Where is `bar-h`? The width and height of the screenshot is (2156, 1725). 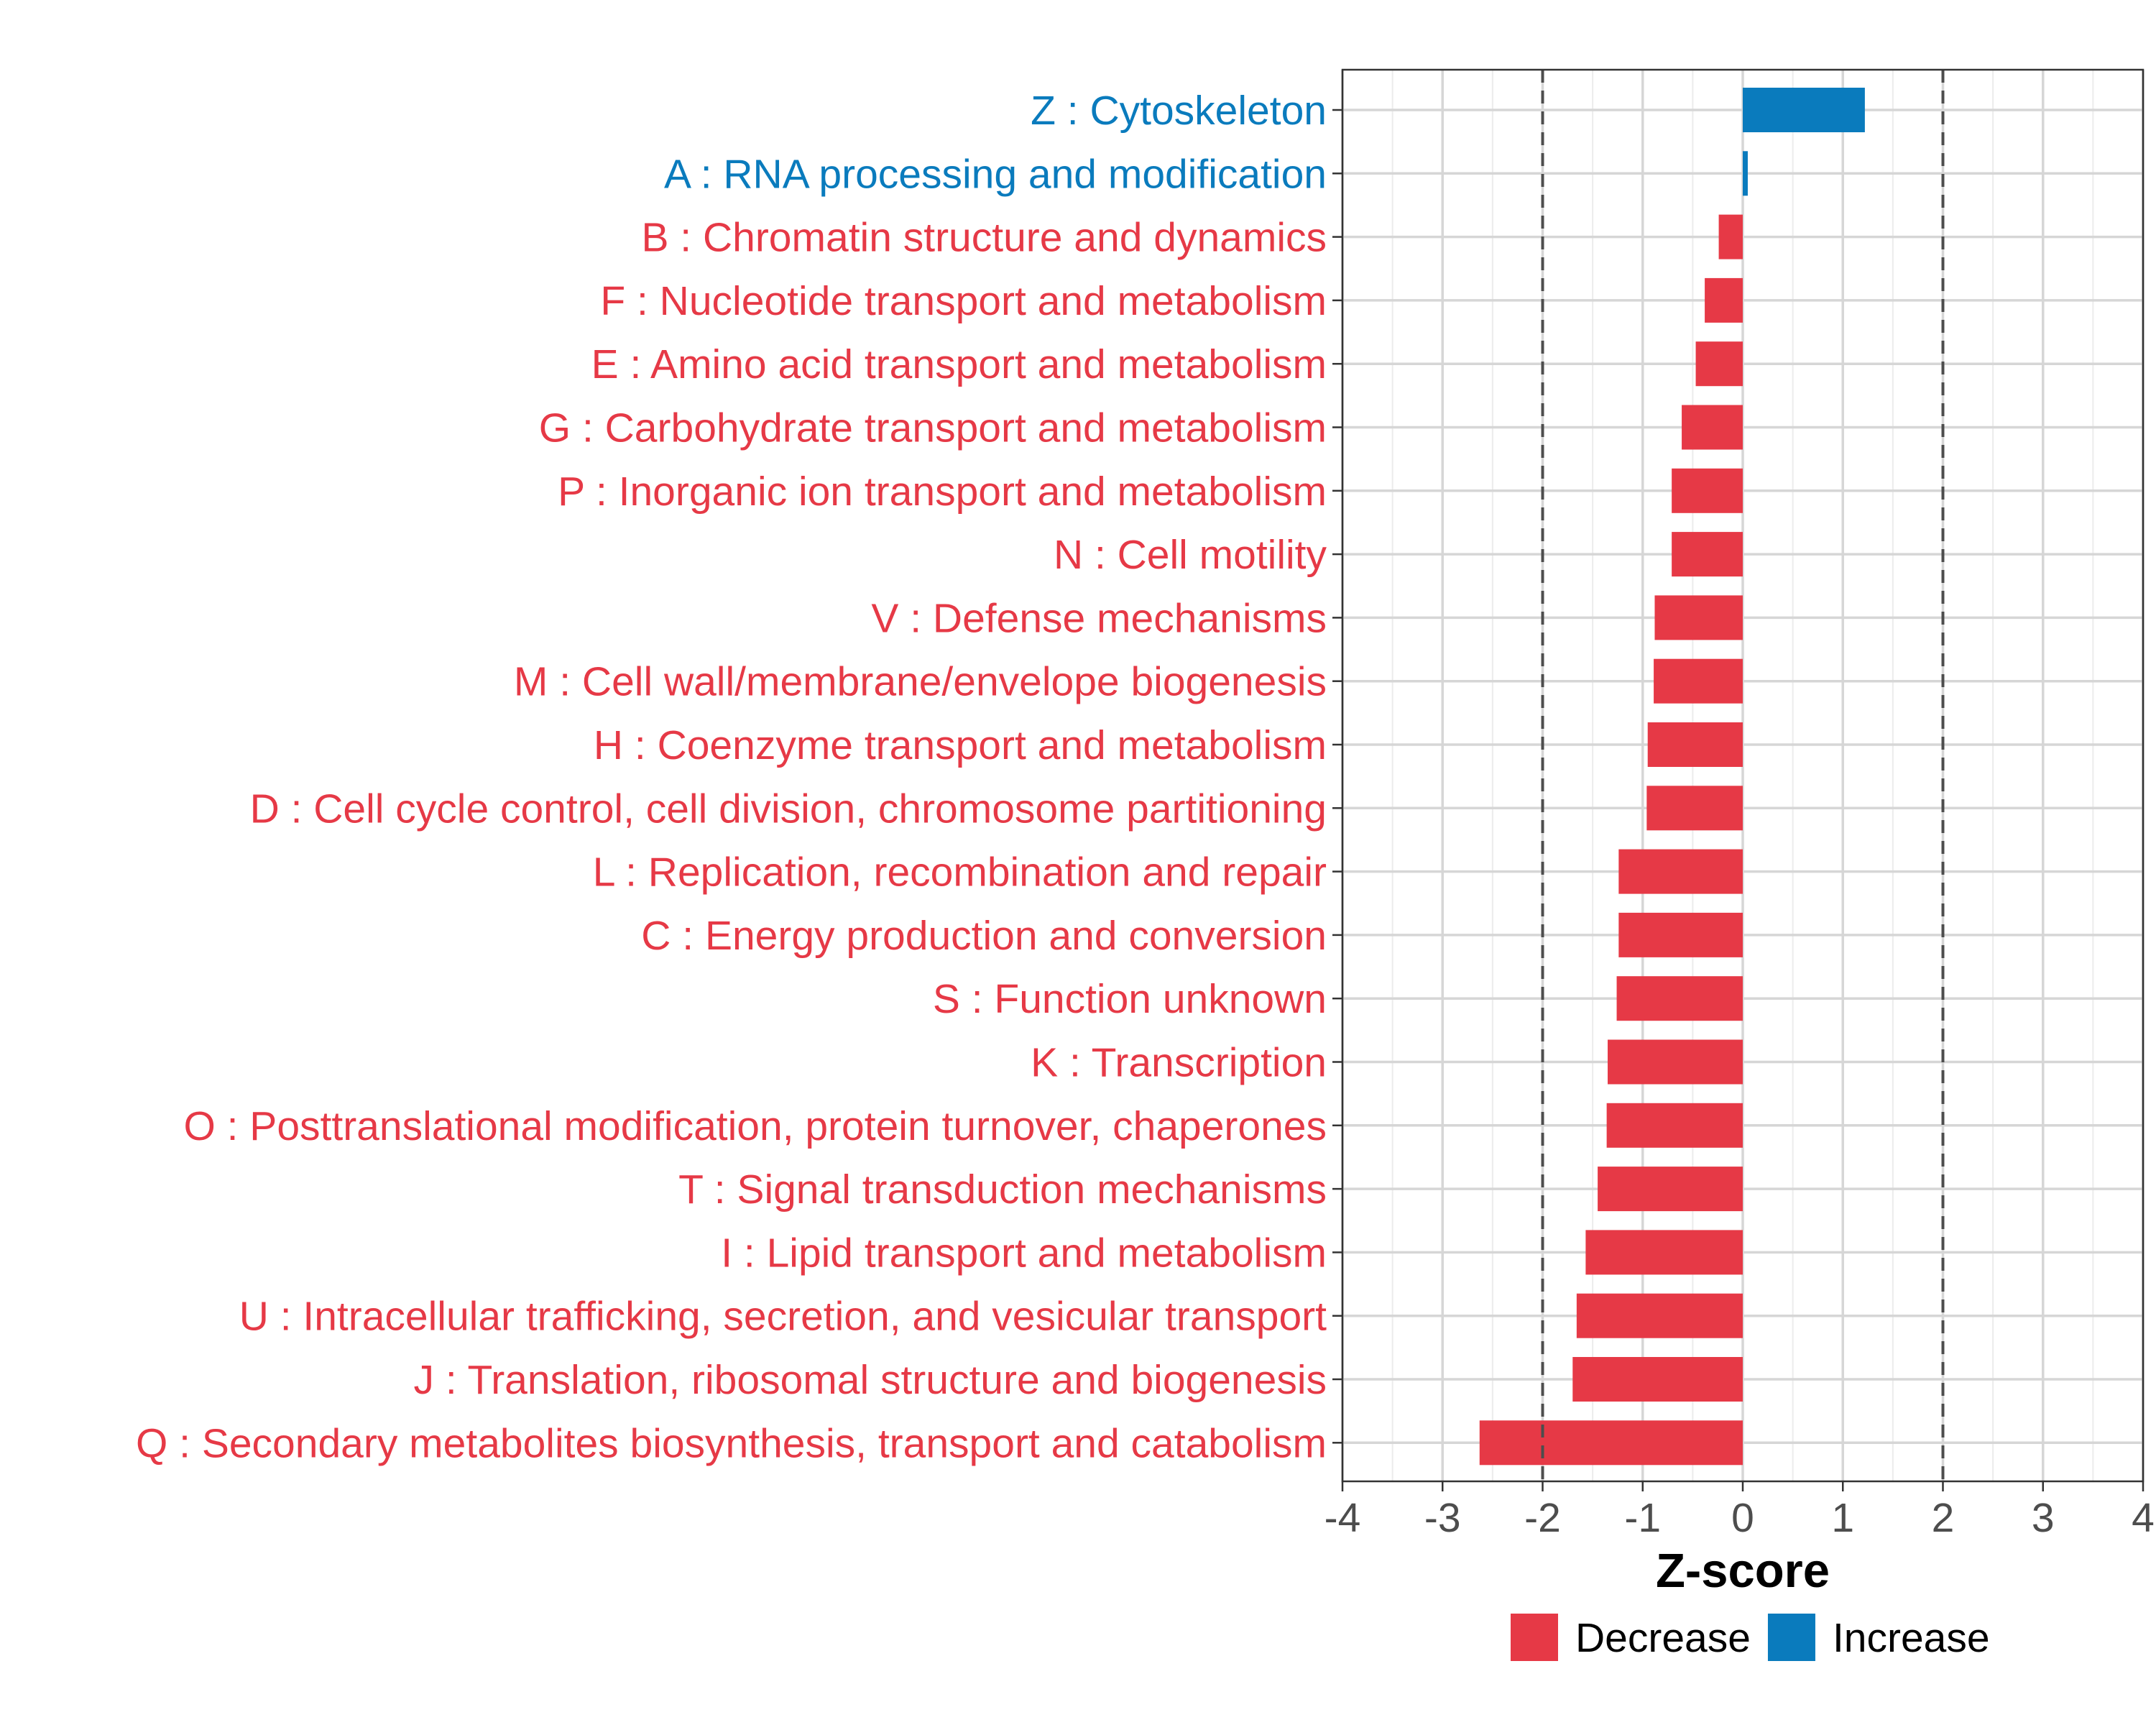 bar-h is located at coordinates (1695, 744).